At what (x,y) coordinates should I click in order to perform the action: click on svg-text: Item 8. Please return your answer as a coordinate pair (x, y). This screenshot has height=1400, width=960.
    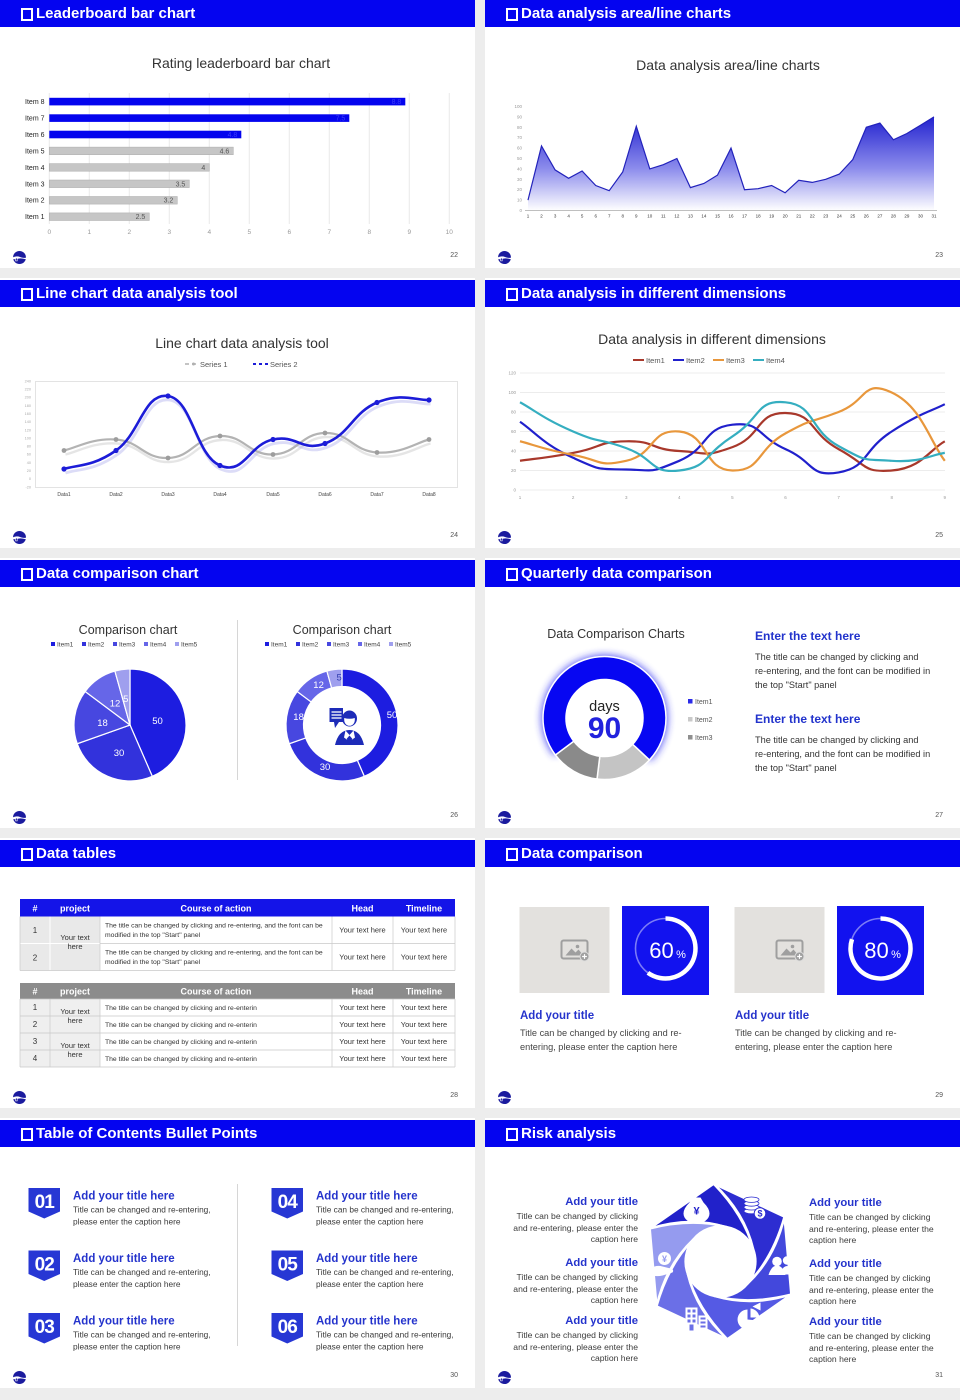
    Looking at the image, I should click on (35, 102).